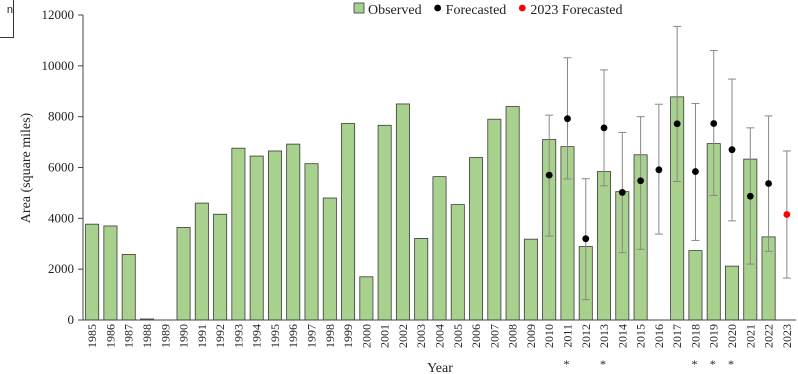 The width and height of the screenshot is (798, 374). Describe the element at coordinates (348, 222) in the screenshot. I see `bar-1999` at that location.